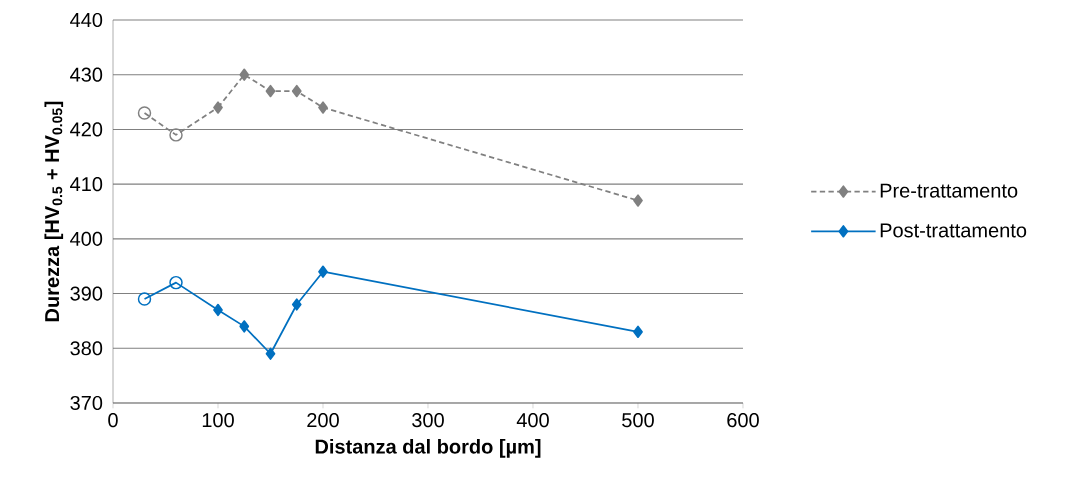 The height and width of the screenshot is (488, 1083). What do you see at coordinates (743, 420) in the screenshot?
I see `x-tick-label: 600` at bounding box center [743, 420].